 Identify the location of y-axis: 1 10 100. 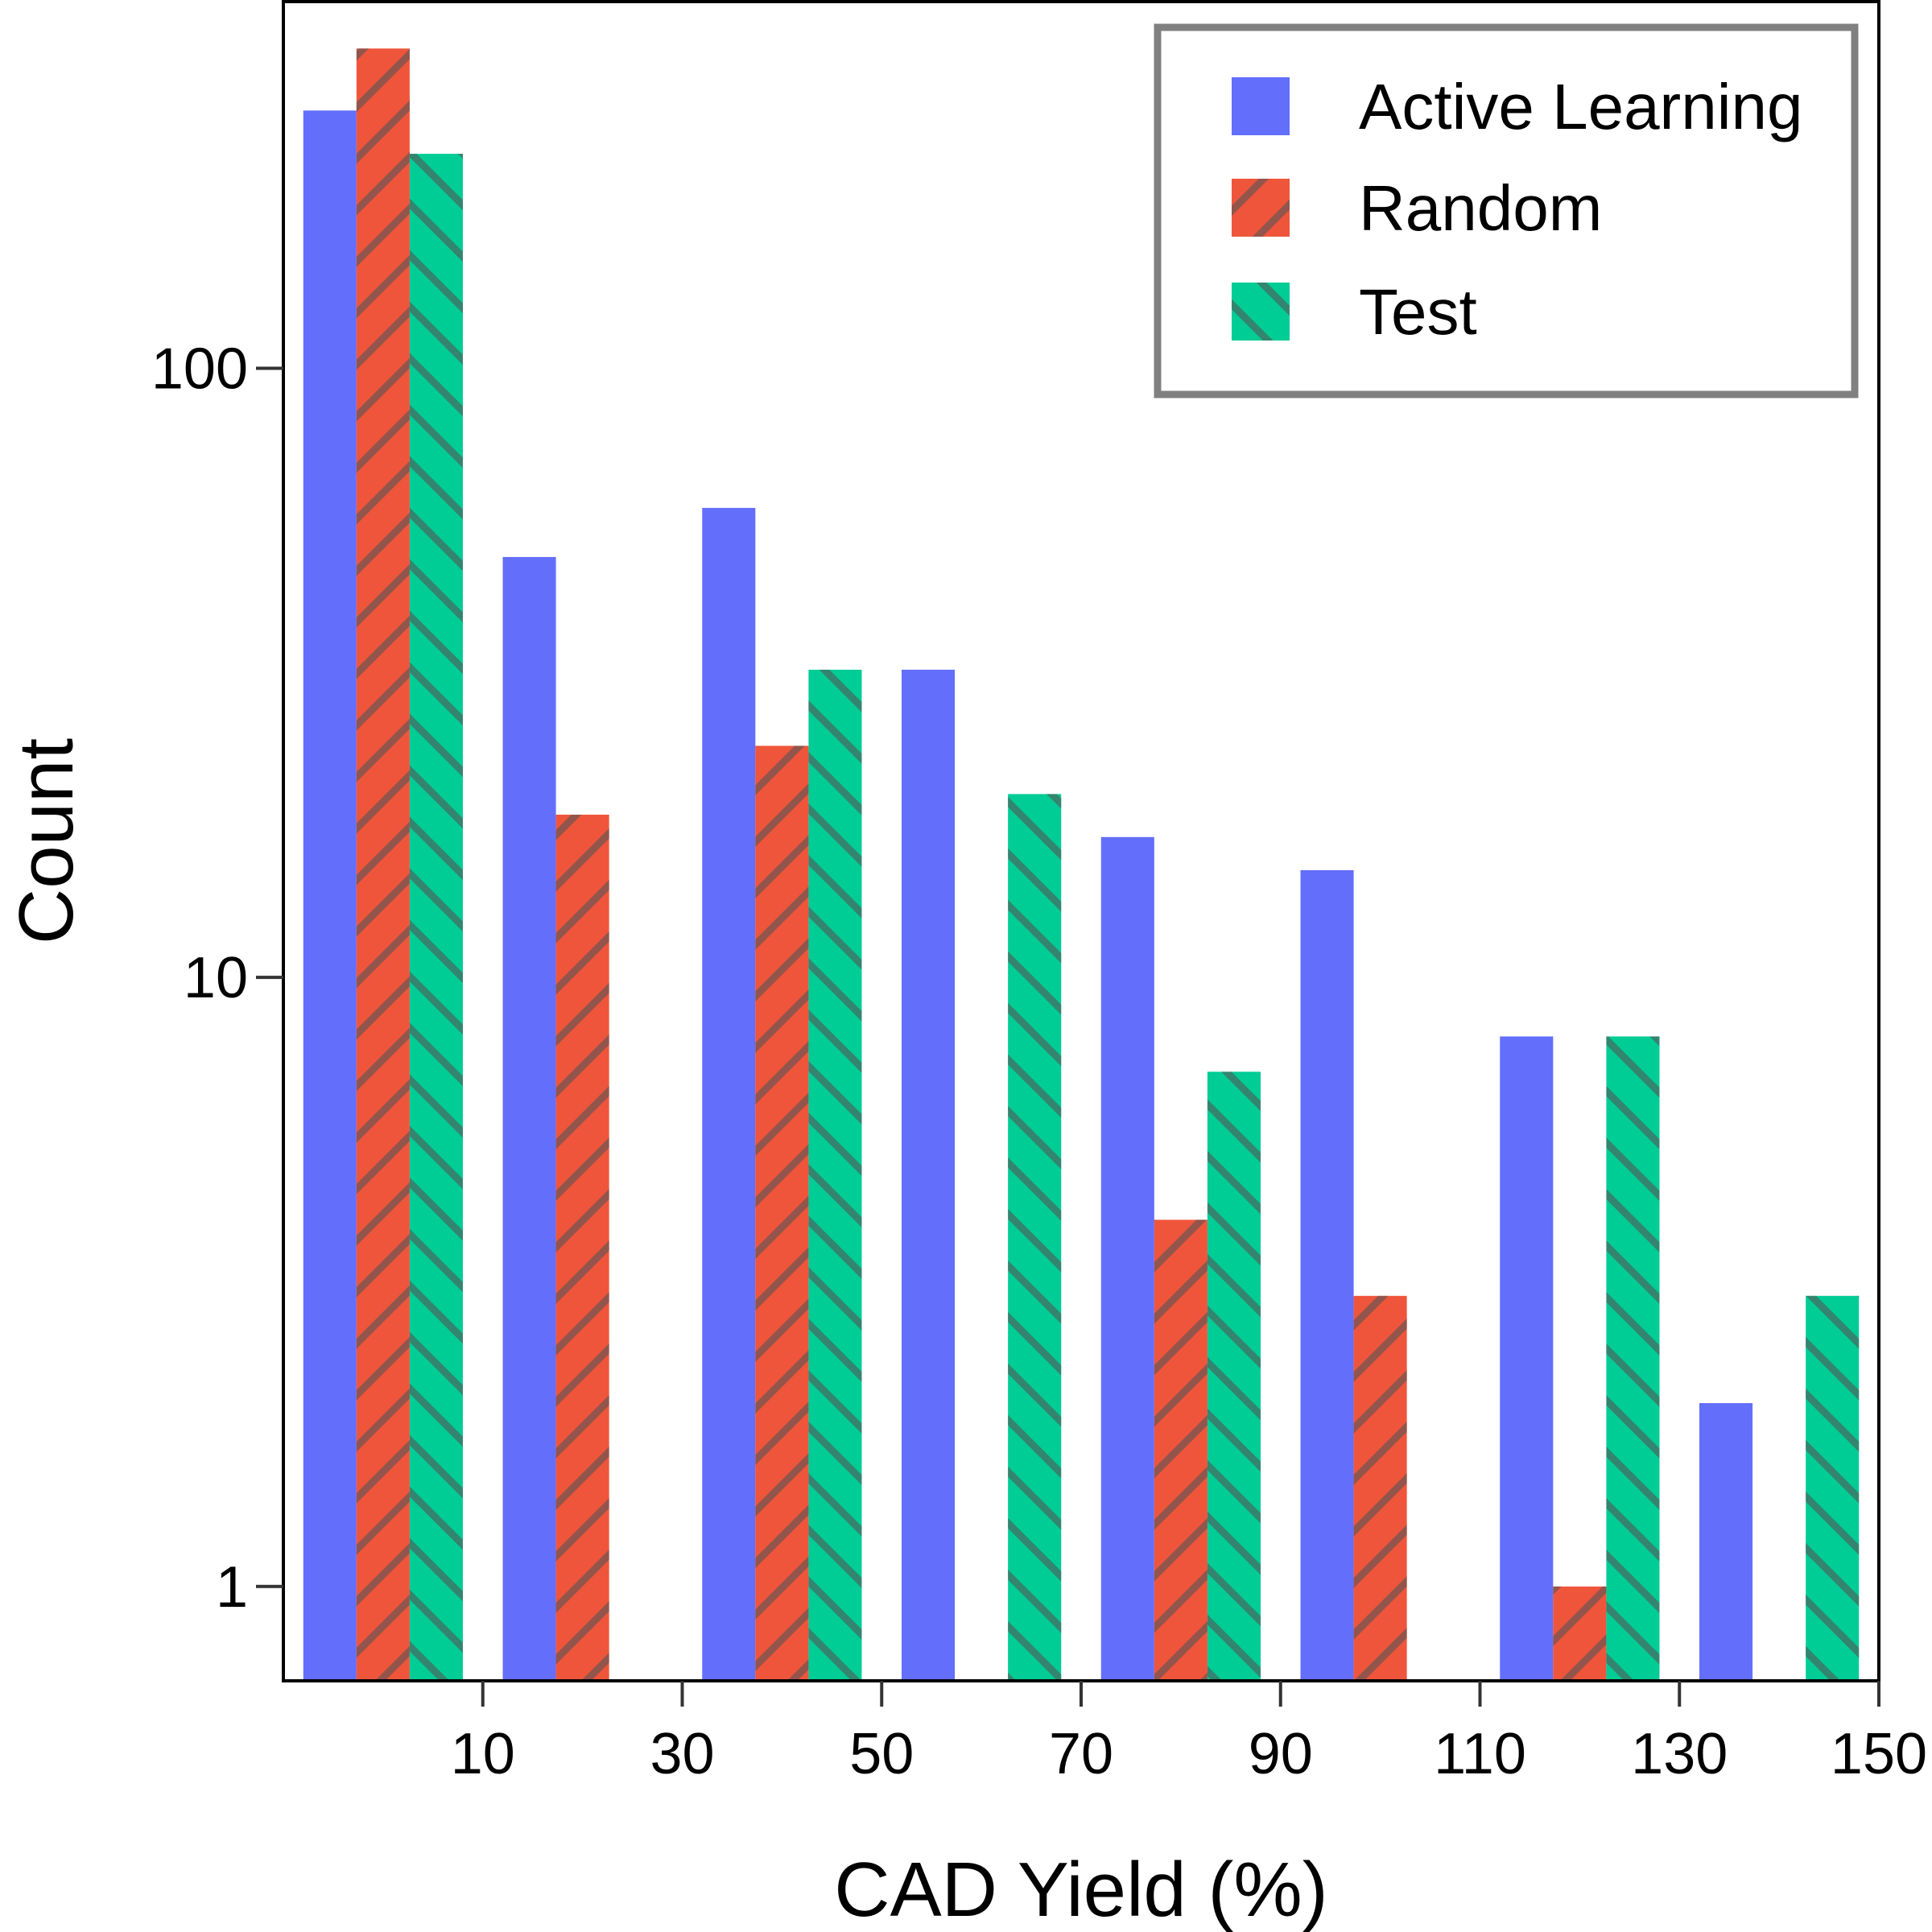
(217, 978).